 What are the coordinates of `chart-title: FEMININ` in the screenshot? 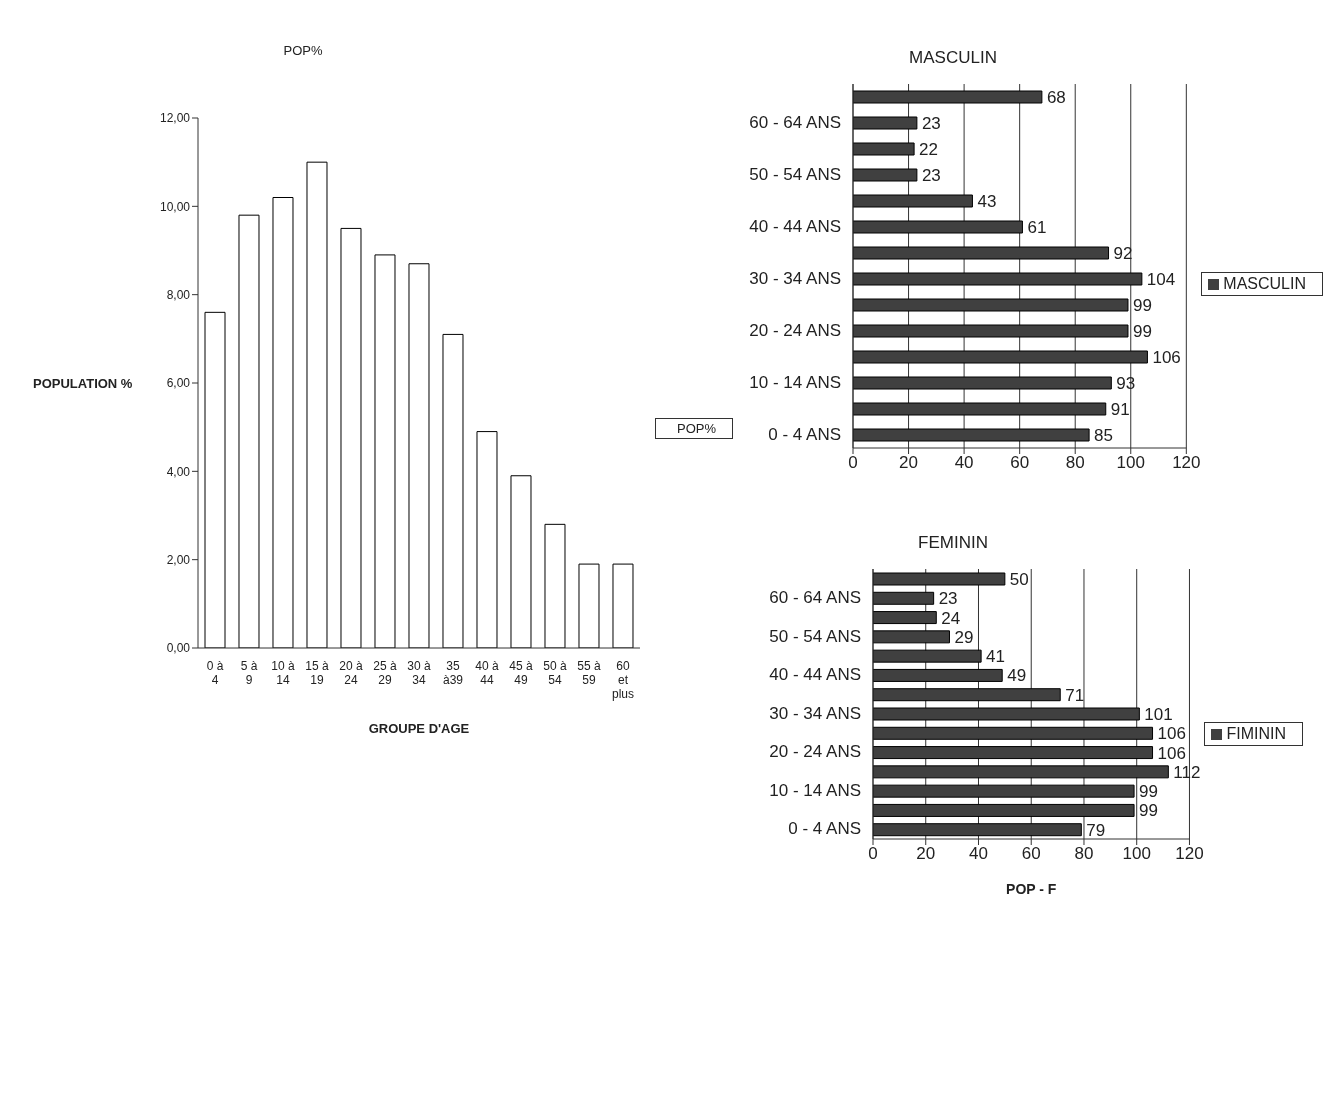 It's located at (953, 543).